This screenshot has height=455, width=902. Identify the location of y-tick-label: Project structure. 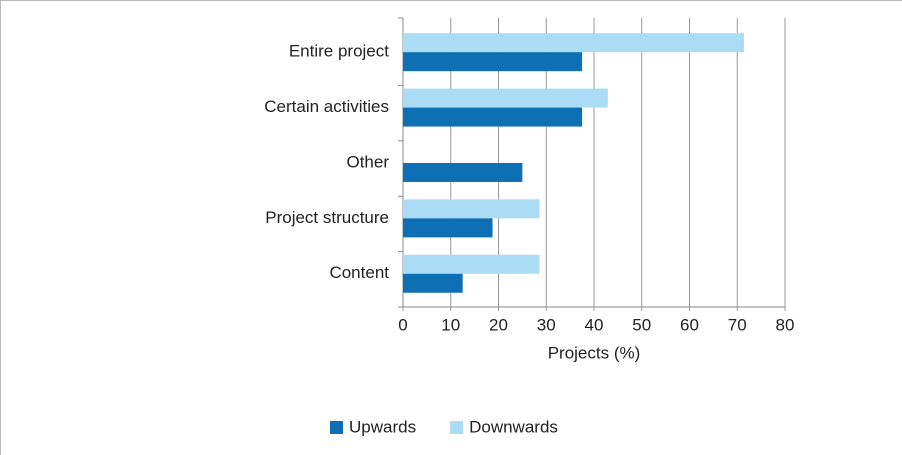
(327, 217).